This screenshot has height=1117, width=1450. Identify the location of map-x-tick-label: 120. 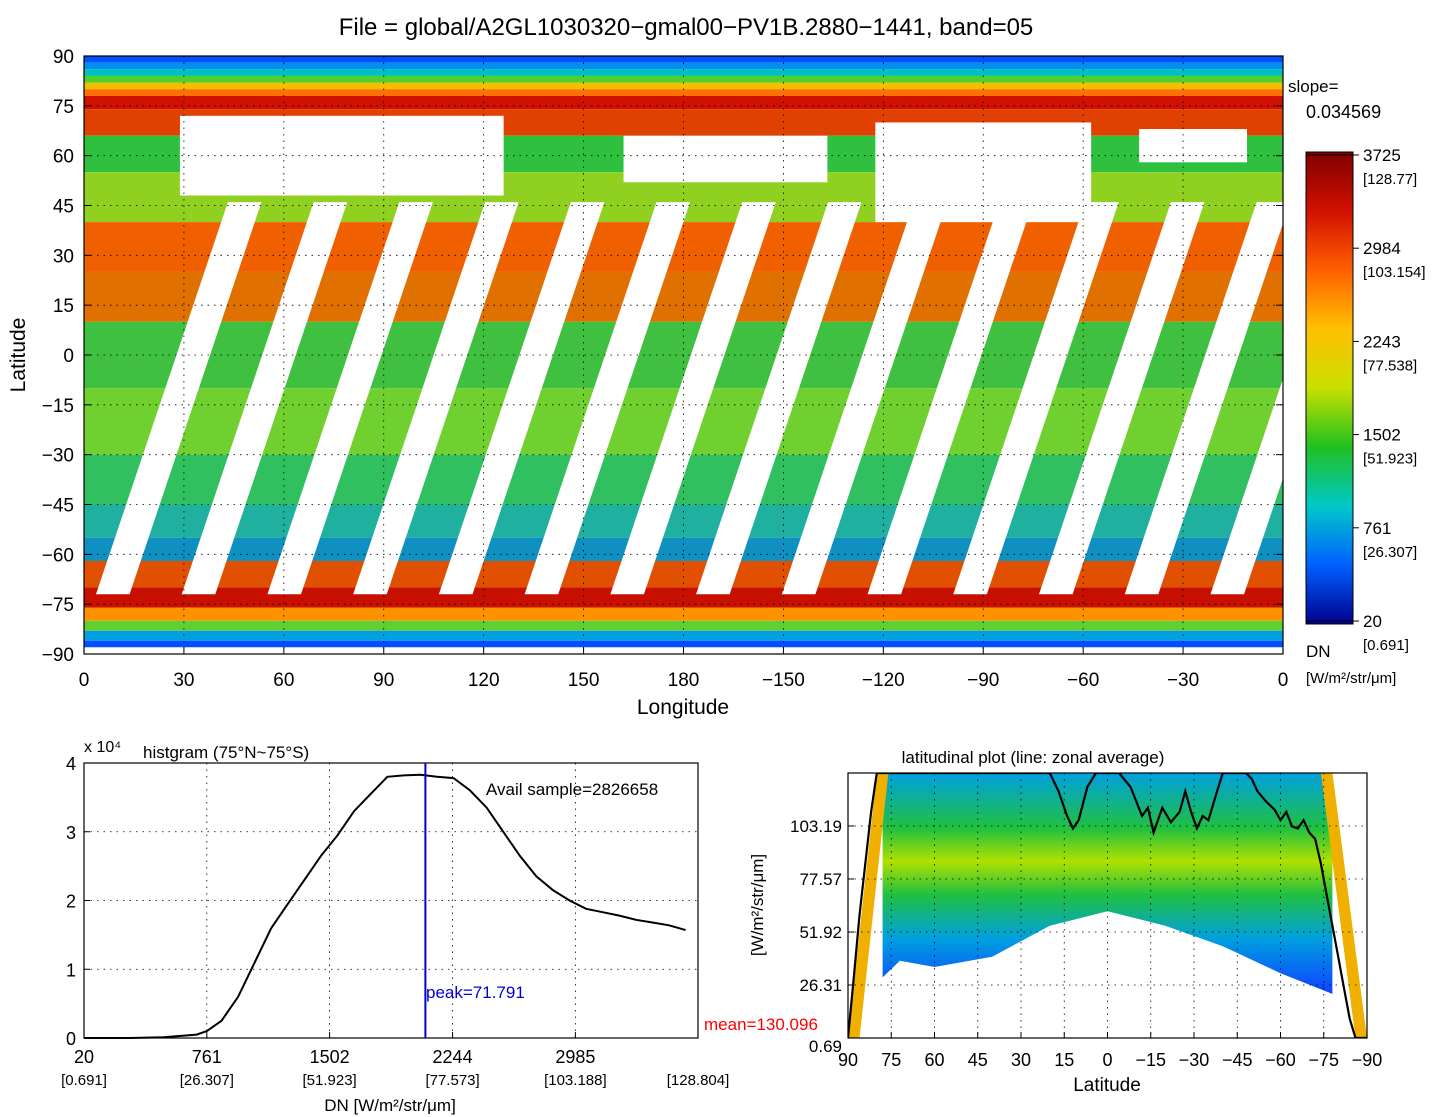
(484, 680).